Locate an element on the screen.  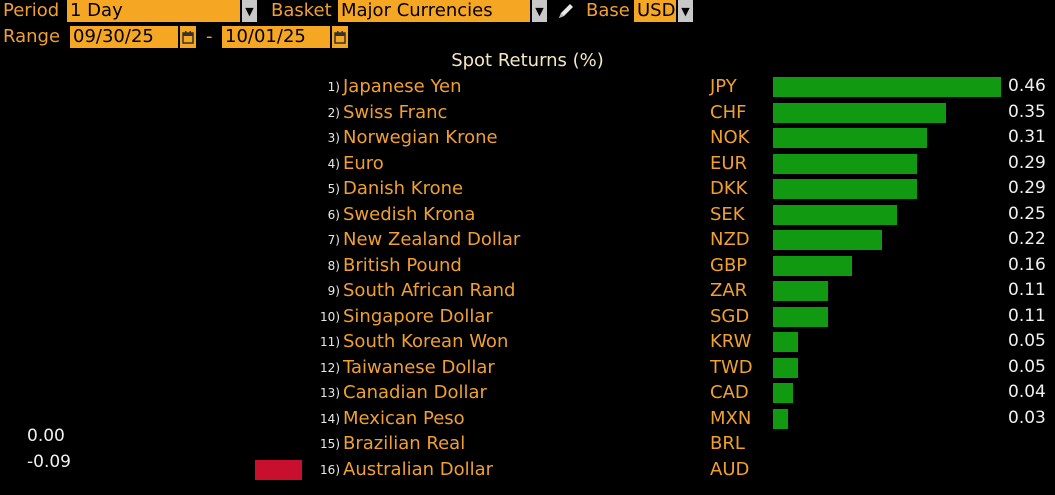
currency-code: MXN is located at coordinates (731, 418).